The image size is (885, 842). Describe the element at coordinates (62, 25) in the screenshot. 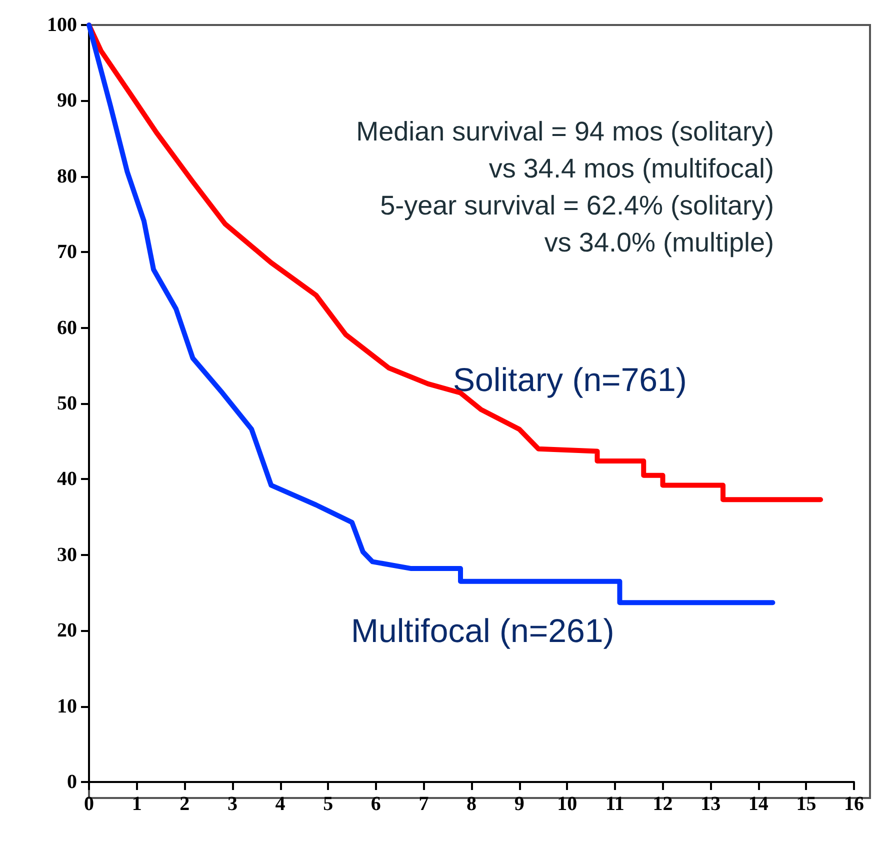

I see `y-tick-label: 100` at that location.